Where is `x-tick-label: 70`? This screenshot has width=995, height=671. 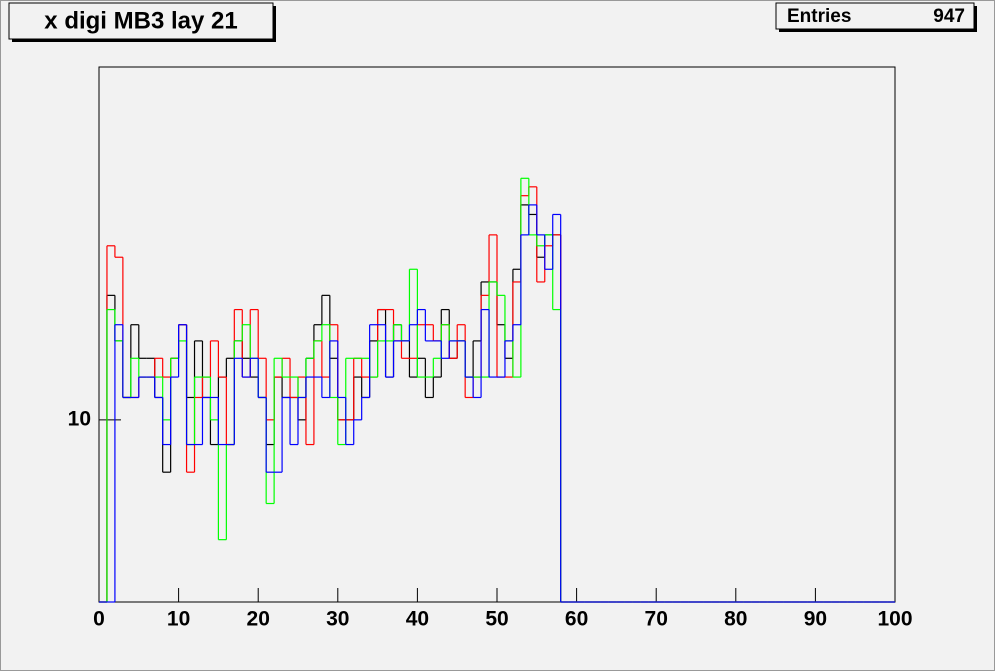
x-tick-label: 70 is located at coordinates (656, 619).